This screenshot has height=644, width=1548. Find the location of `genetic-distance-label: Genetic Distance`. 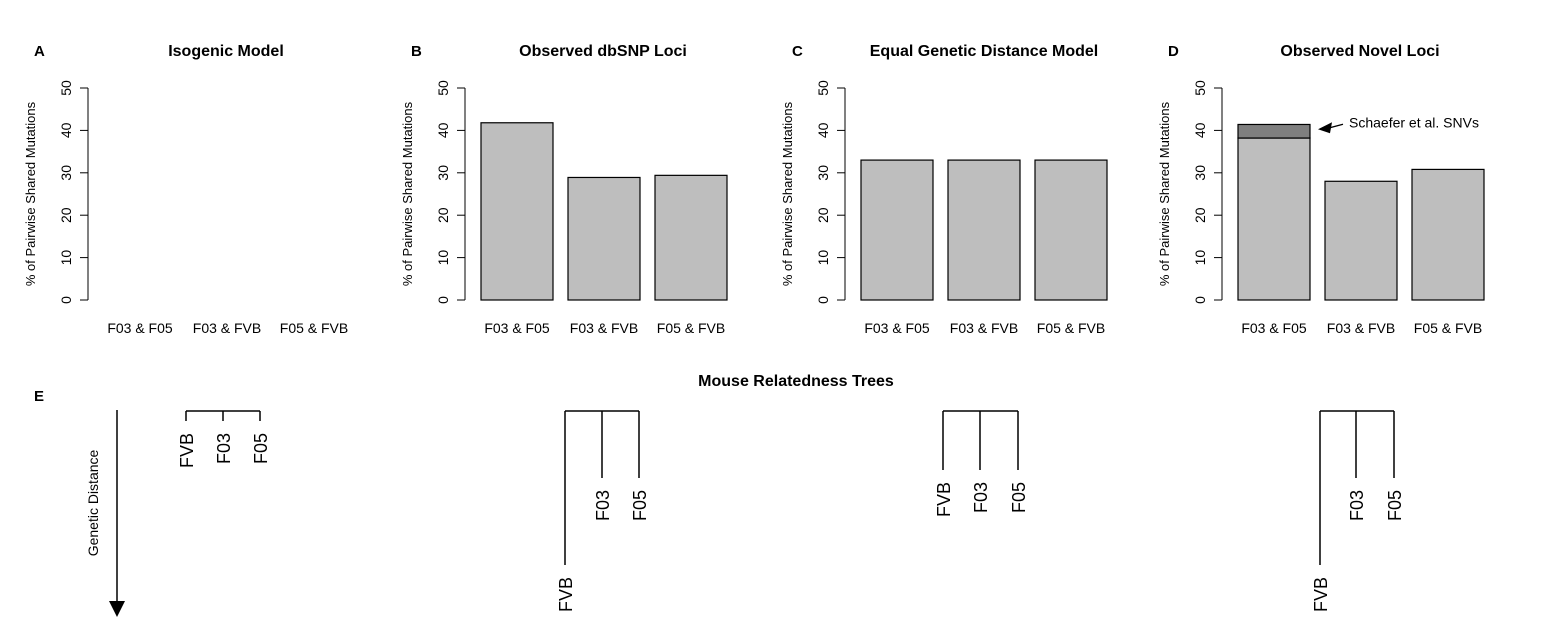

genetic-distance-label: Genetic Distance is located at coordinates (93, 502).